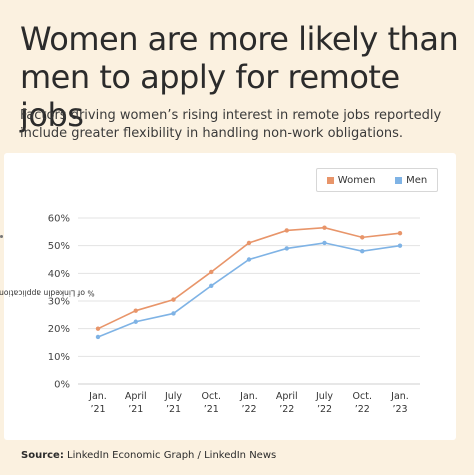 The image size is (474, 475). What do you see at coordinates (417, 180) in the screenshot?
I see `legend-label-men: Men` at bounding box center [417, 180].